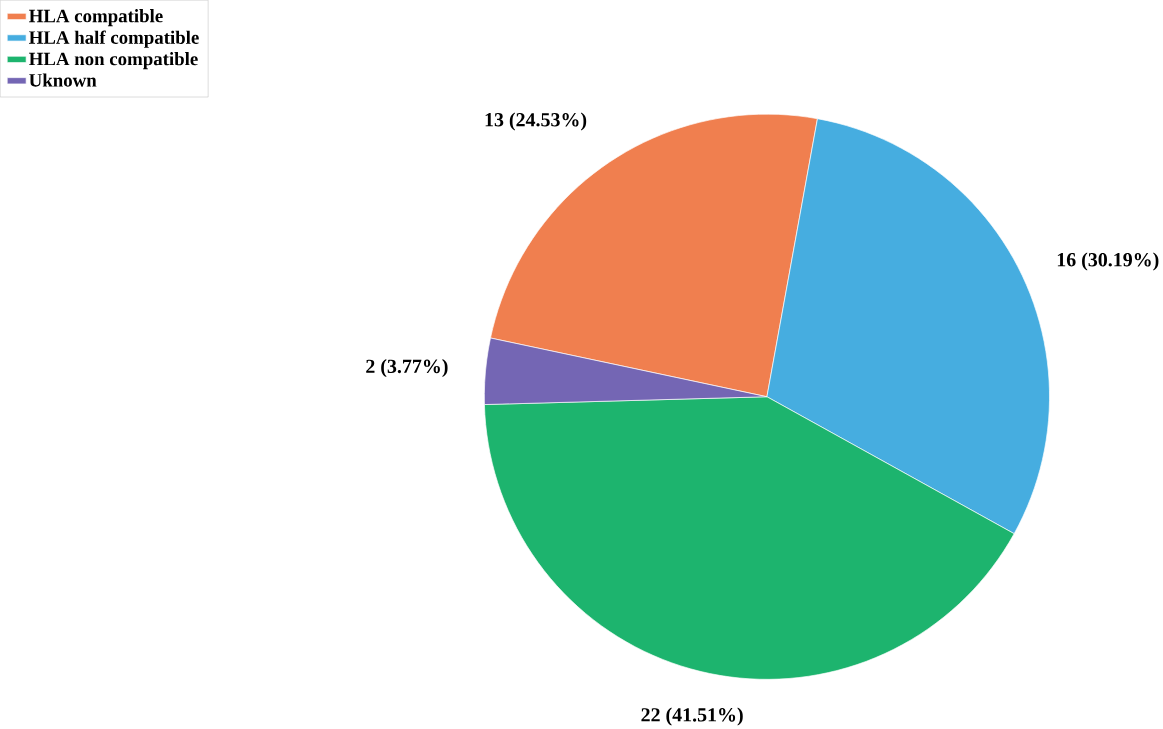  I want to click on data-label: 2 (3.77%), so click(407, 367).